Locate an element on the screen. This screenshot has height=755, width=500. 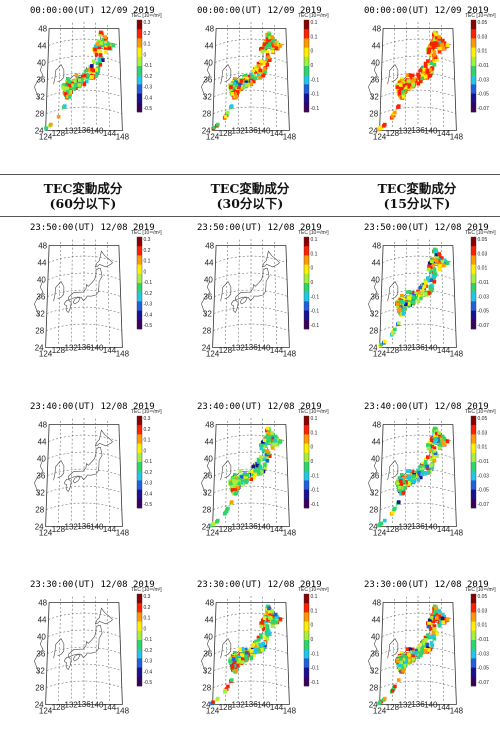
colorbar-tick-label: -0.3 is located at coordinates (148, 484).